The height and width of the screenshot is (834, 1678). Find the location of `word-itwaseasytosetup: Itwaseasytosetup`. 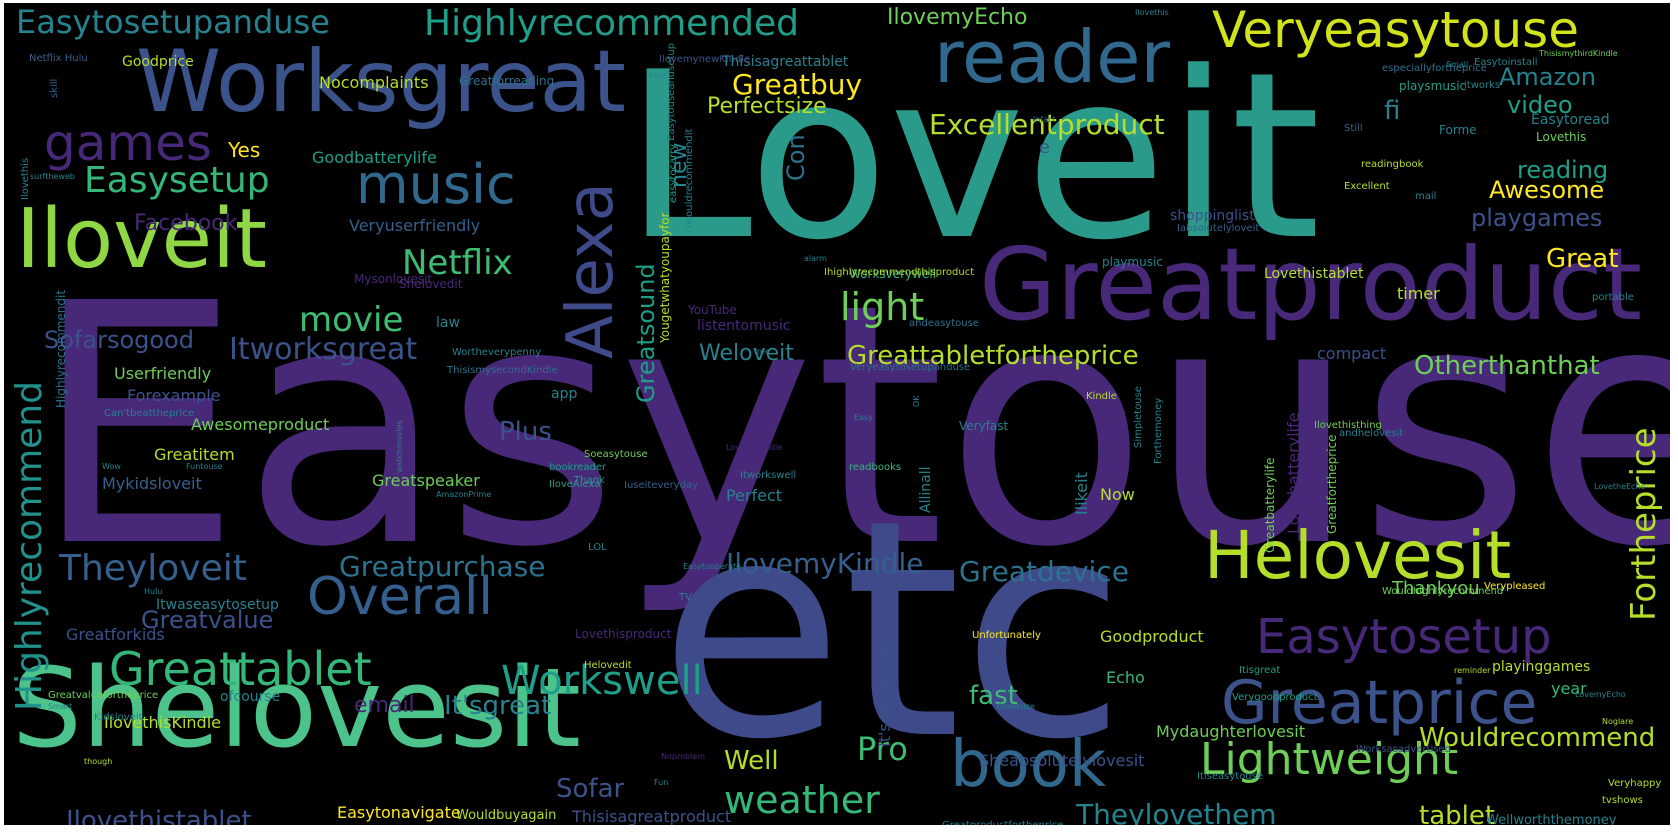

word-itwaseasytosetup: Itwaseasytosetup is located at coordinates (217, 605).